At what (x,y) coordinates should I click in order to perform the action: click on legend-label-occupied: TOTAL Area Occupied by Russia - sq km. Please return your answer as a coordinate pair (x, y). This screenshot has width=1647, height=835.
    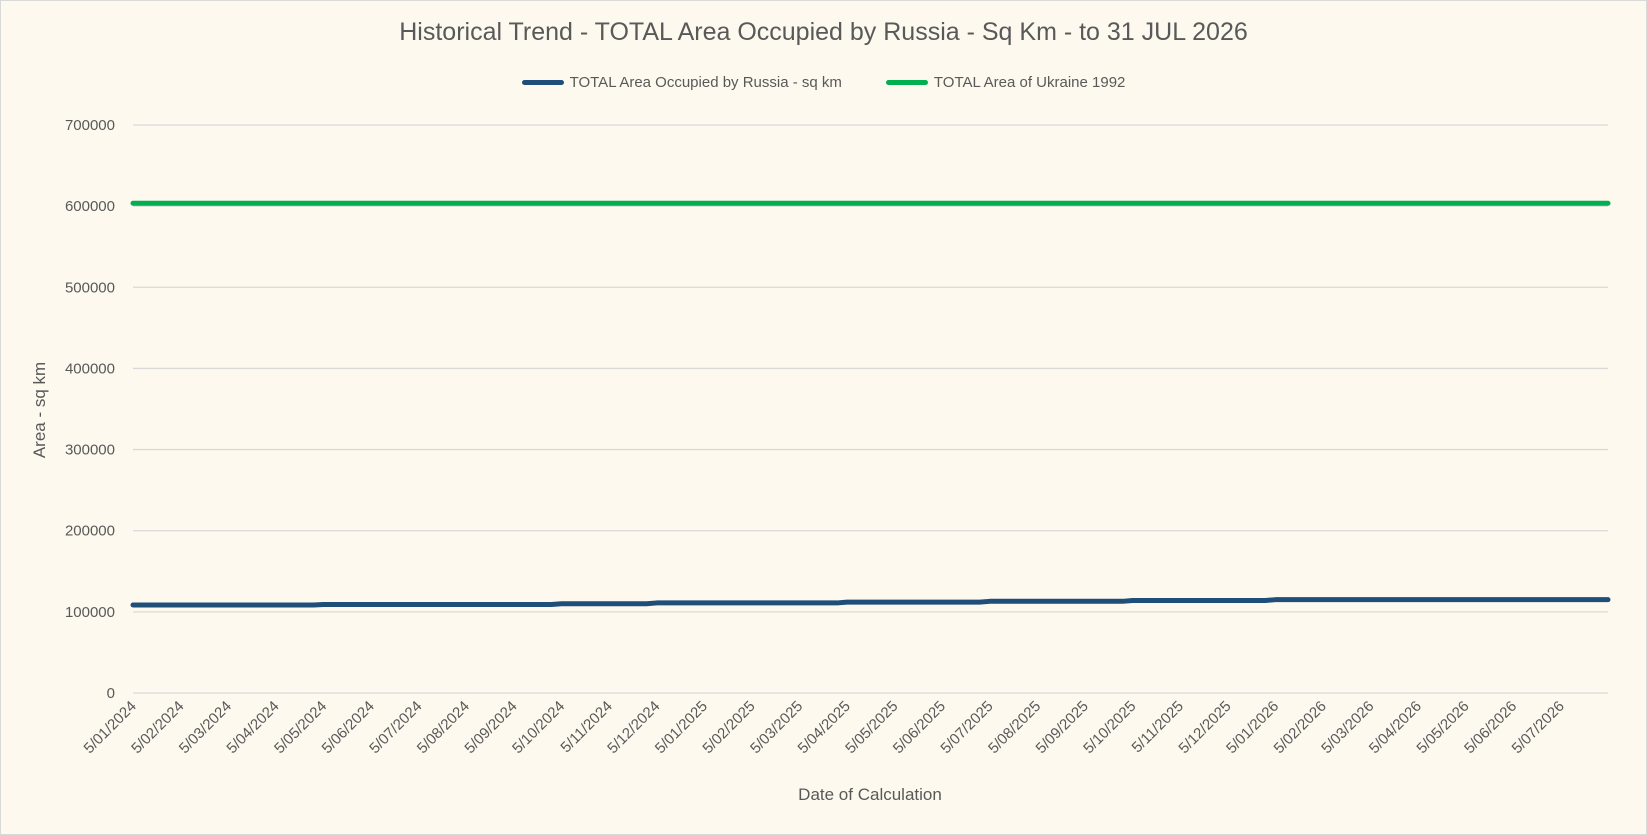
    Looking at the image, I should click on (705, 82).